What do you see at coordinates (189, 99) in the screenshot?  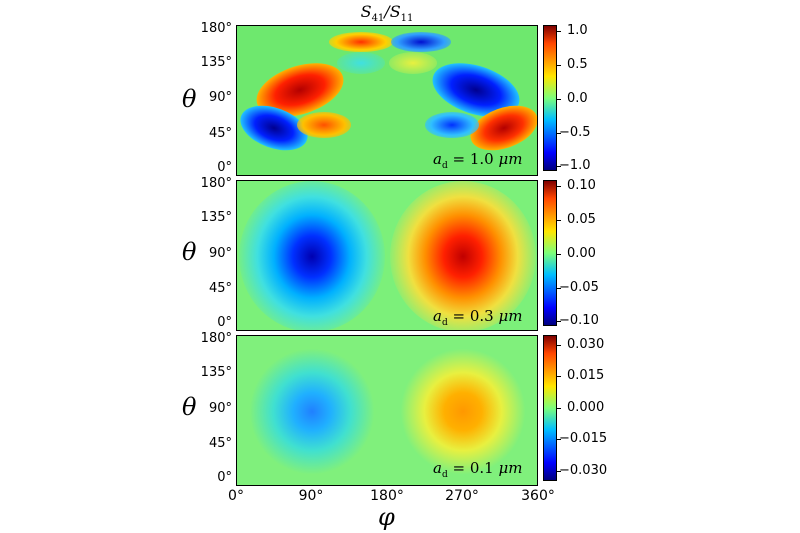 I see `panel-1-y-axis-label: θ` at bounding box center [189, 99].